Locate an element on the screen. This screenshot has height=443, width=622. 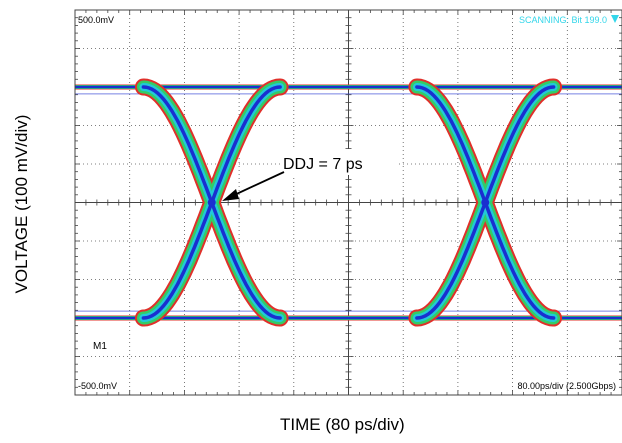
callout-background is located at coordinates (339, 162).